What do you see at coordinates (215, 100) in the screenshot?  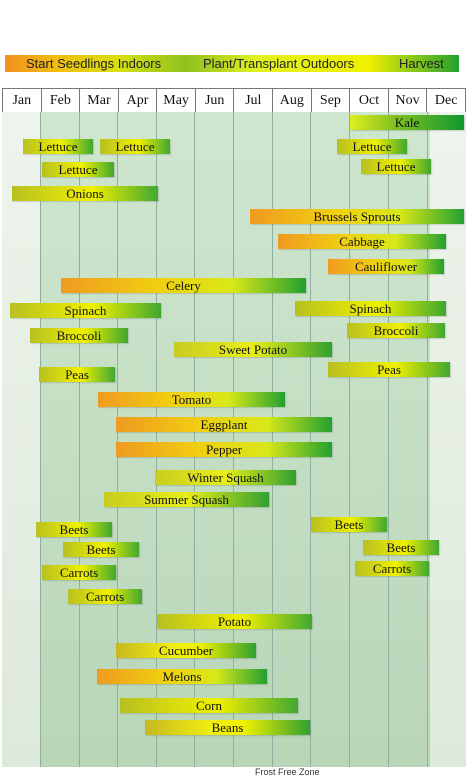 I see `month-jun: Jun` at bounding box center [215, 100].